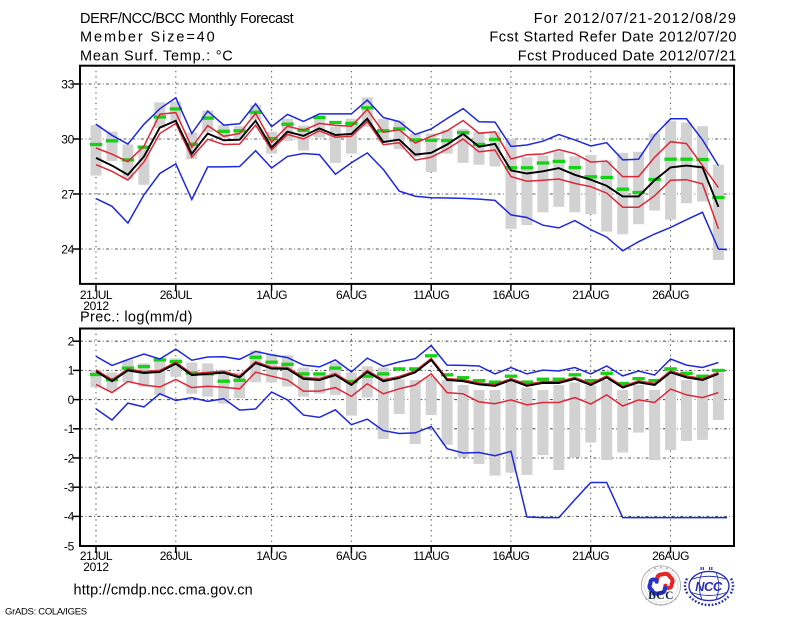  What do you see at coordinates (69, 488) in the screenshot?
I see `svg-text: -3` at bounding box center [69, 488].